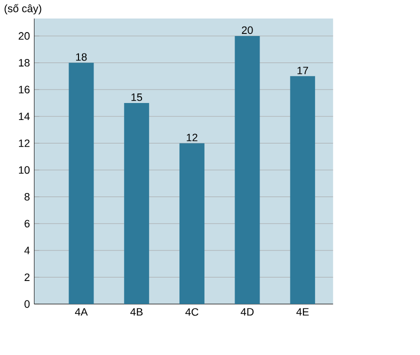 This screenshot has width=420, height=355. What do you see at coordinates (24, 90) in the screenshot?
I see `y-tick-label: 16` at bounding box center [24, 90].